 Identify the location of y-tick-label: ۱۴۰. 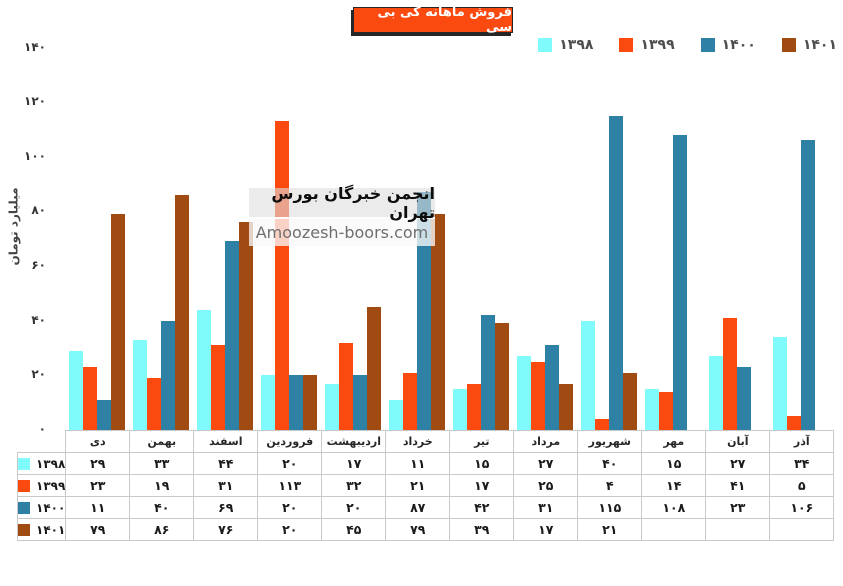
(35, 46).